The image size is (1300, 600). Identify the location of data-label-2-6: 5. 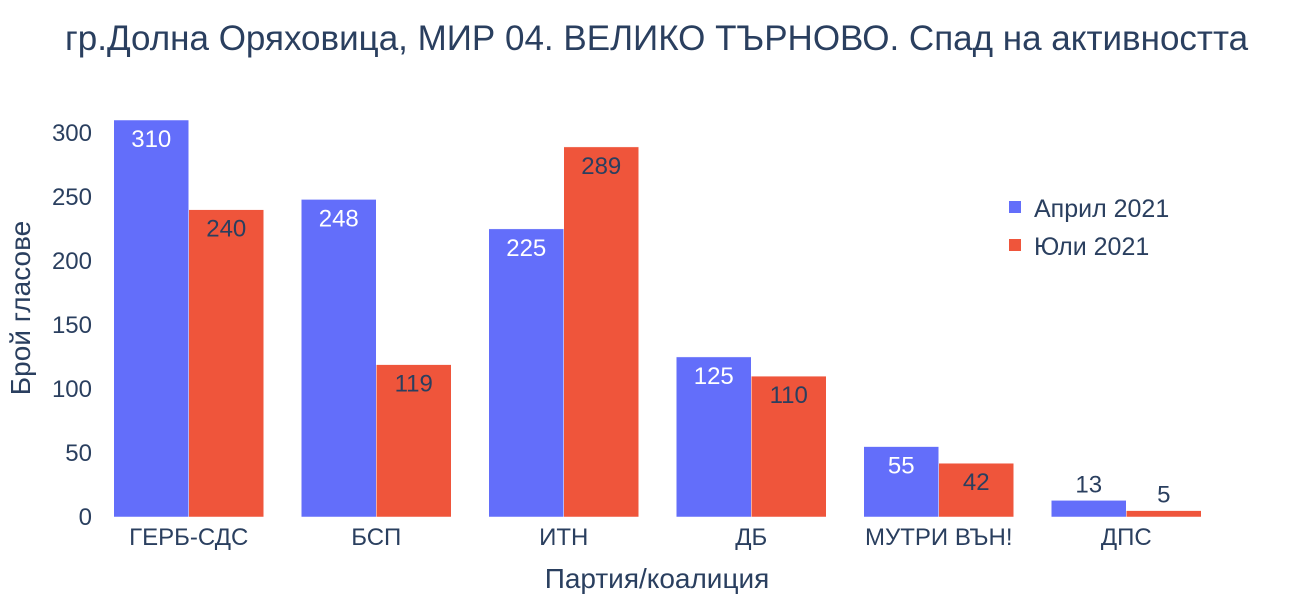
(1163, 495).